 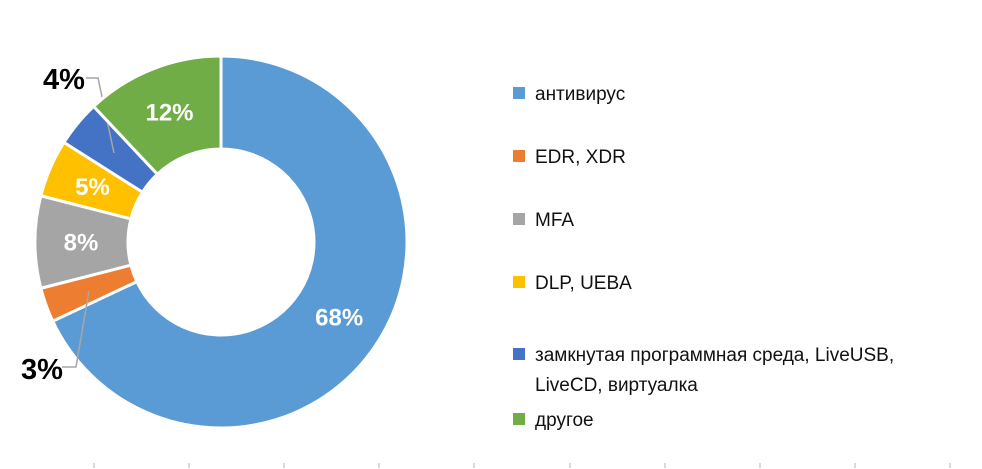 What do you see at coordinates (519, 219) in the screenshot?
I see `legend-swatch-mfa` at bounding box center [519, 219].